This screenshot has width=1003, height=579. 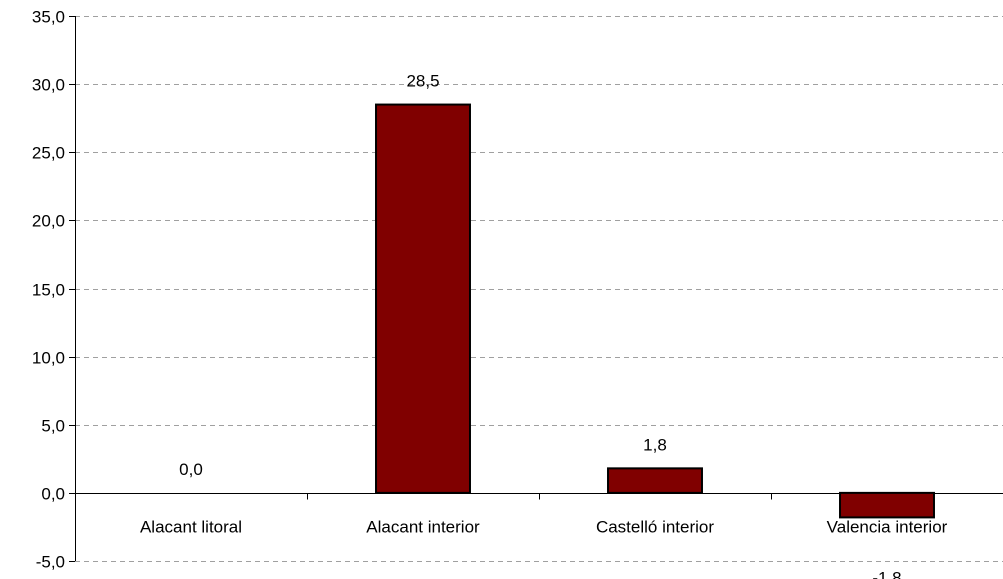 What do you see at coordinates (191, 469) in the screenshot?
I see `bar-value-label: 0,0` at bounding box center [191, 469].